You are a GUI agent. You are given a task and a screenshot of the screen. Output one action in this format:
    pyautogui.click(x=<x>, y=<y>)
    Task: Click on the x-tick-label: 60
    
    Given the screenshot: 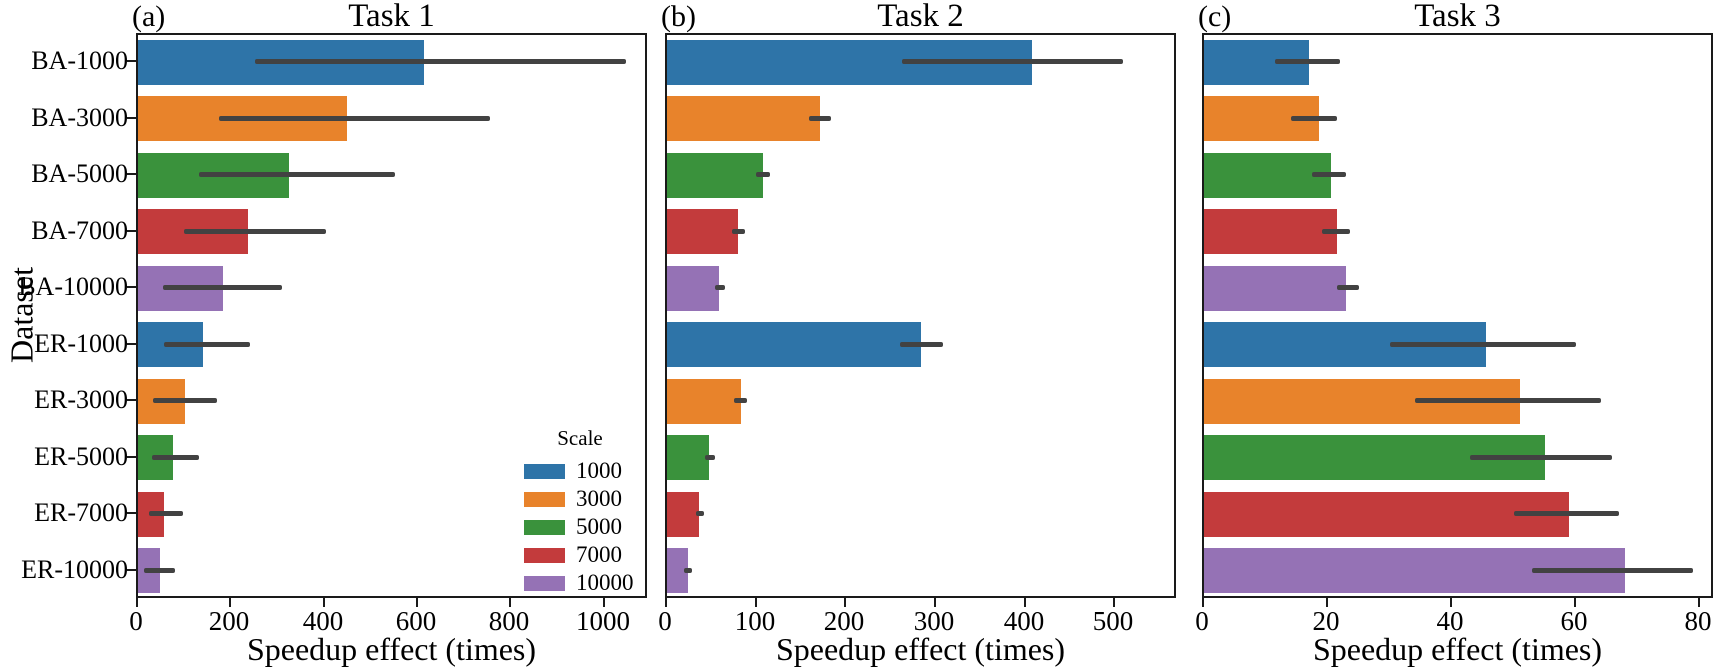 What is the action you would take?
    pyautogui.click(x=1574, y=621)
    